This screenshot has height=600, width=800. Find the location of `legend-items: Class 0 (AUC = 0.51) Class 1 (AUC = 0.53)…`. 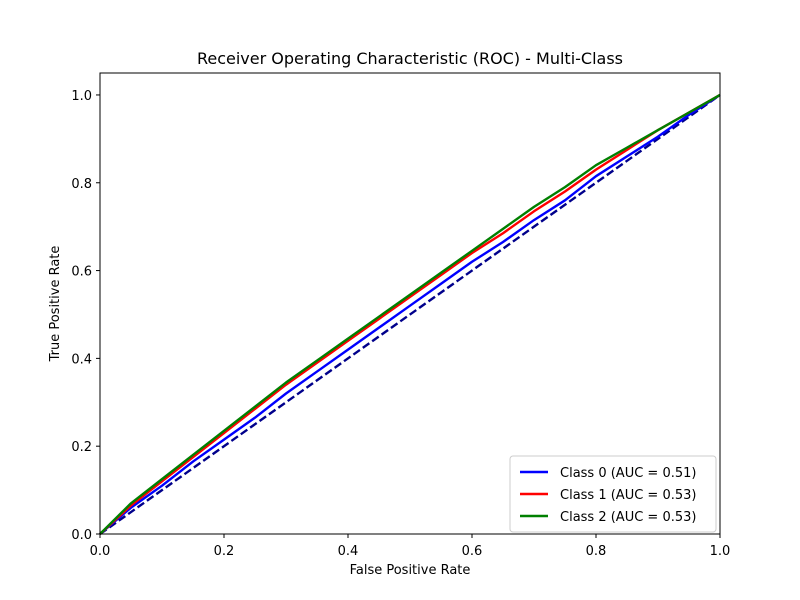

legend-items: Class 0 (AUC = 0.51) Class 1 (AUC = 0.53)… is located at coordinates (608, 495).